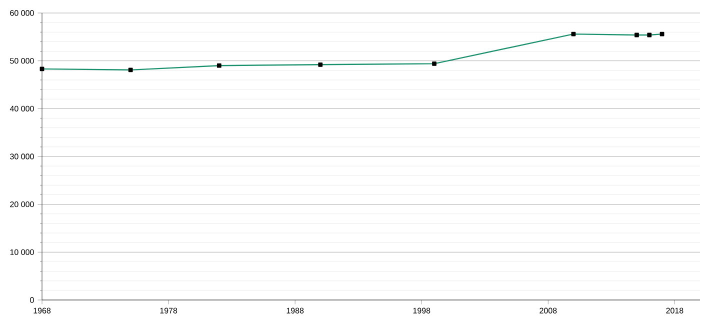 Image resolution: width=710 pixels, height=320 pixels. I want to click on y-tick-label: 60 000, so click(22, 13).